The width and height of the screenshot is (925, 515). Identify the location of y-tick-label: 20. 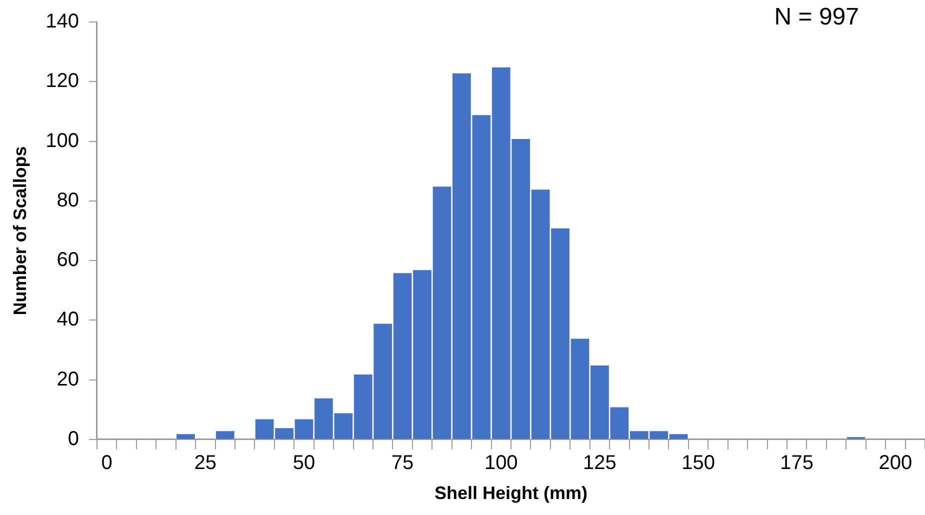
(67, 379).